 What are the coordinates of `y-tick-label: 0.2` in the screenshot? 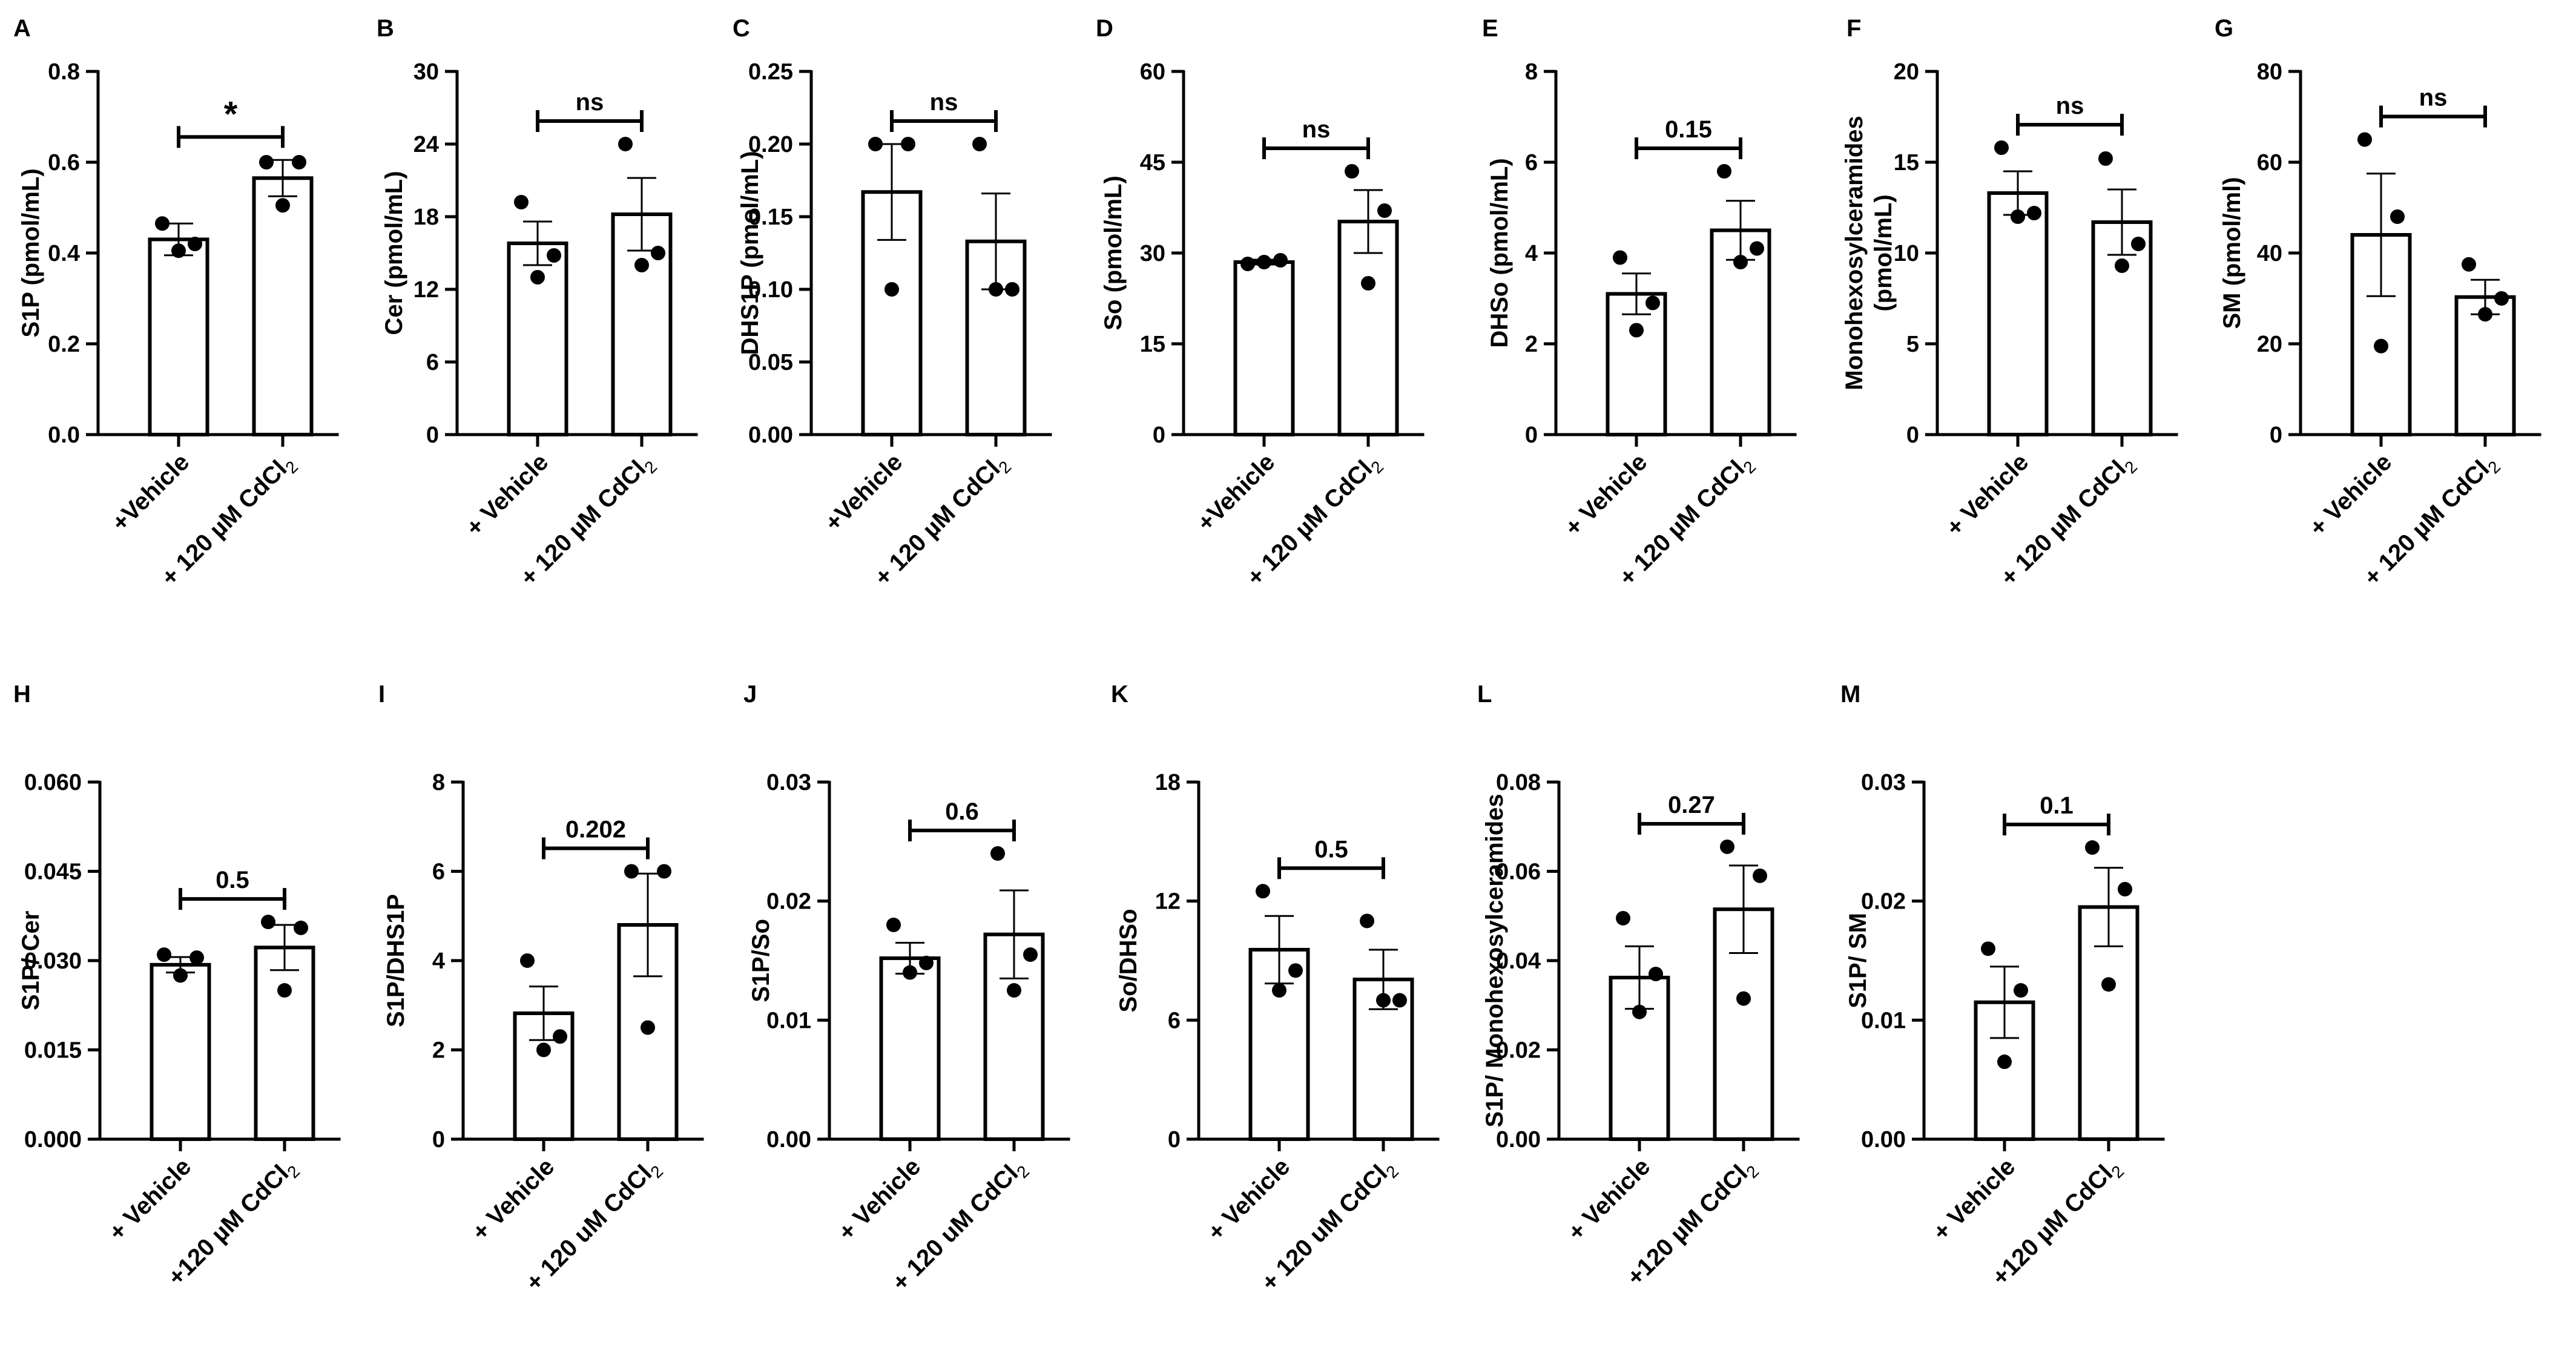 It's located at (64, 344).